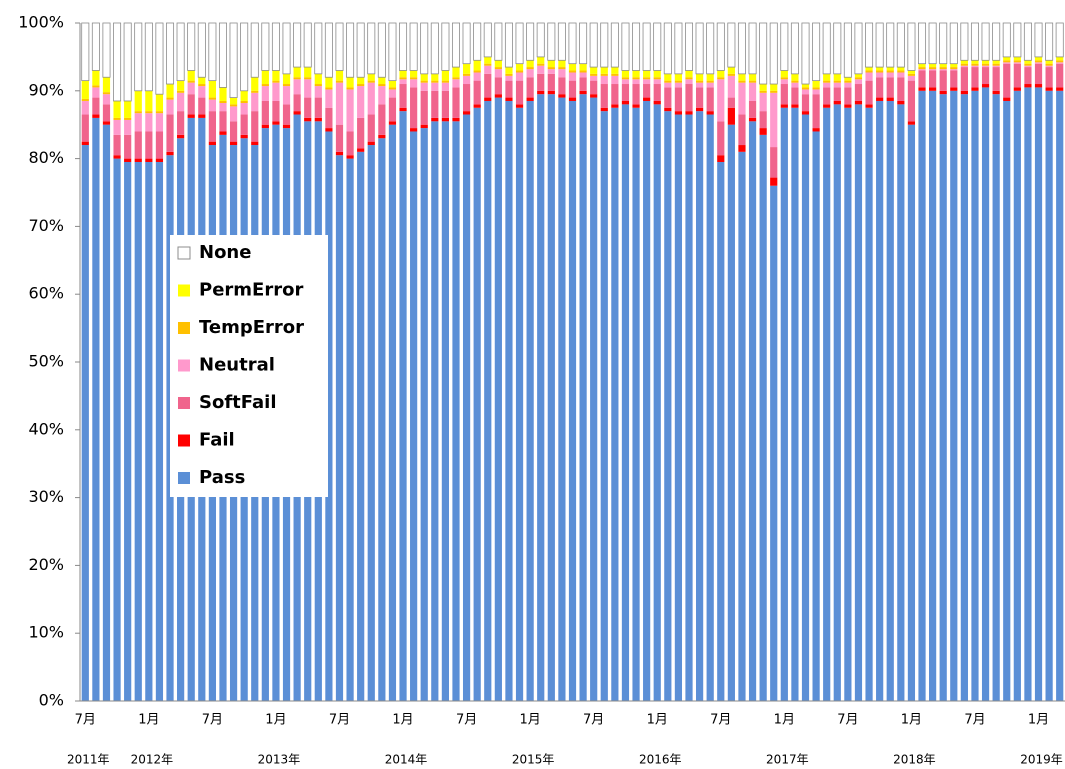  Describe the element at coordinates (222, 477) in the screenshot. I see `legend-label: Pass` at that location.